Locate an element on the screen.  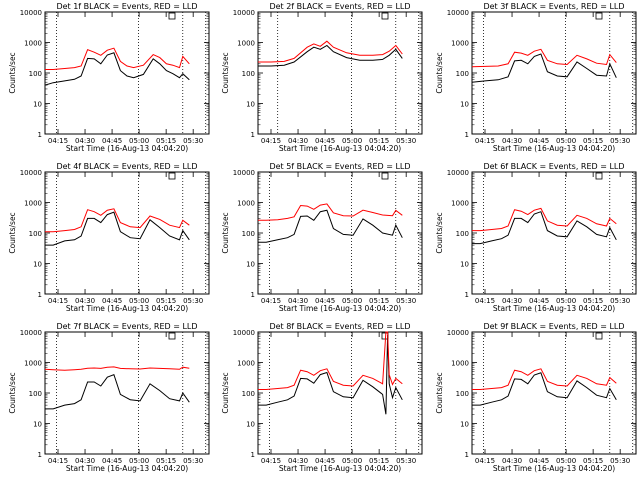
chart-title: Det 8f BLACK = Events, RED = LLD is located at coordinates (339, 326).